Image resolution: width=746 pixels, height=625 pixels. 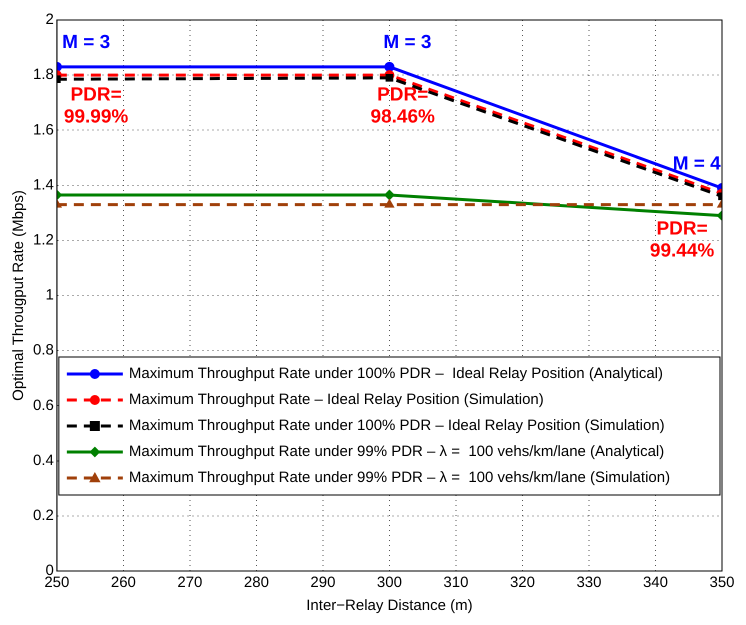 What do you see at coordinates (396, 451) in the screenshot?
I see `legend-label: Maximum Throughput Rate under 99% PDR – λ = 100 vehs/km/lane (Analytical)` at bounding box center [396, 451].